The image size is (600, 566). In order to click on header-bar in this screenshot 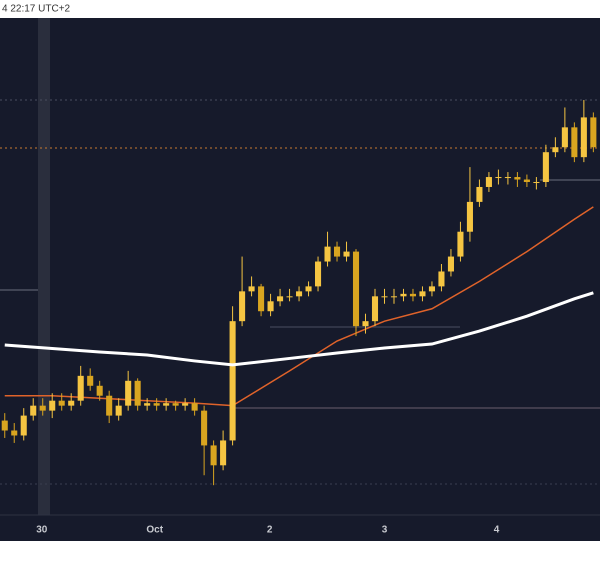, I will do `click(300, 9)`.